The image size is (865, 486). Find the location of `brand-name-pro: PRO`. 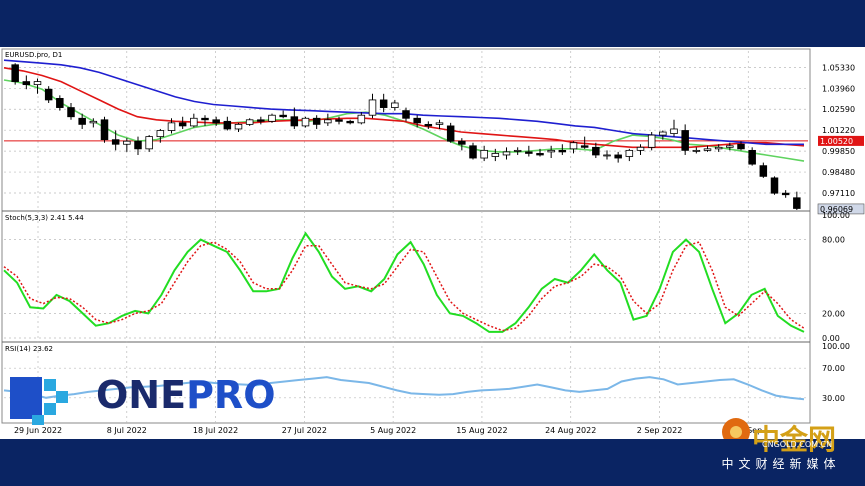

brand-name-pro: PRO is located at coordinates (230, 395).